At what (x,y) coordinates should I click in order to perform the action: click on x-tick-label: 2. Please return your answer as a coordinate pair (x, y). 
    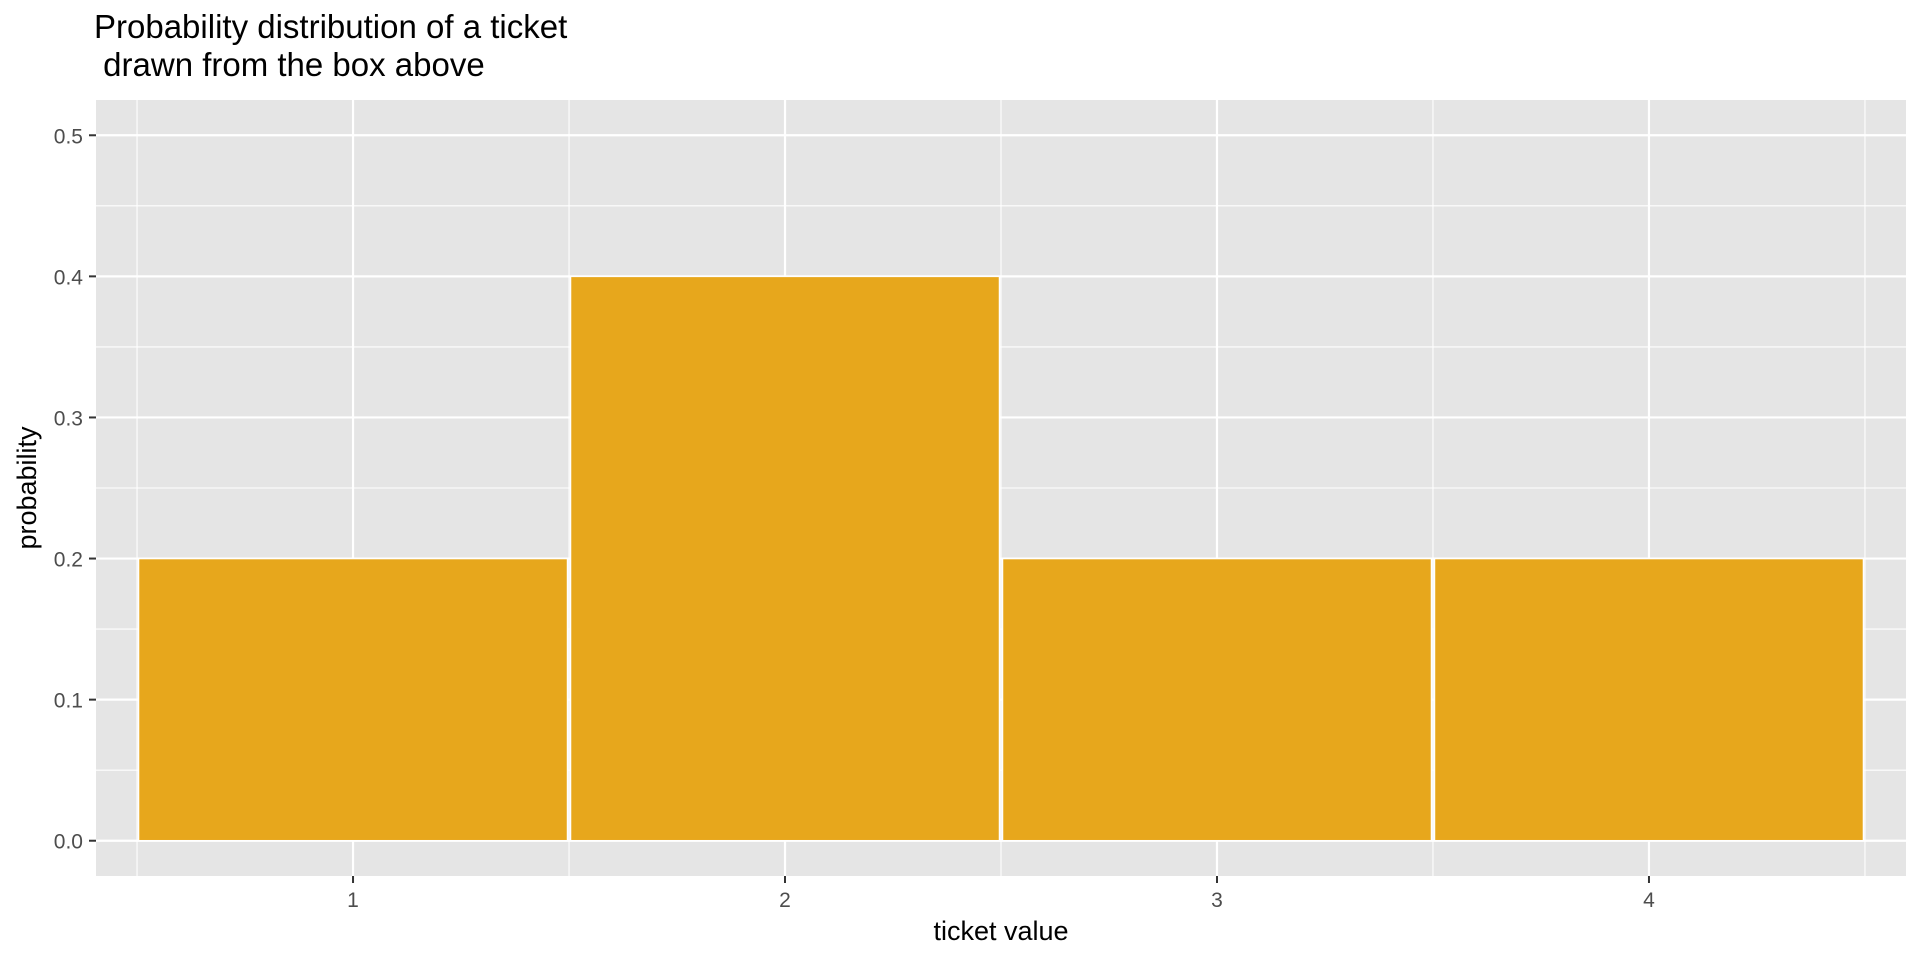
    Looking at the image, I should click on (785, 900).